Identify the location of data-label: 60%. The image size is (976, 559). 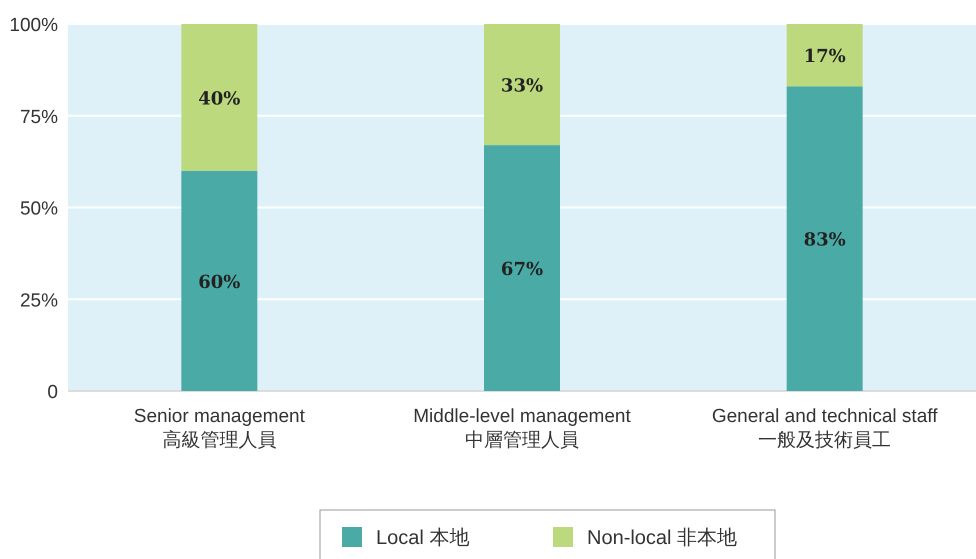
(219, 282).